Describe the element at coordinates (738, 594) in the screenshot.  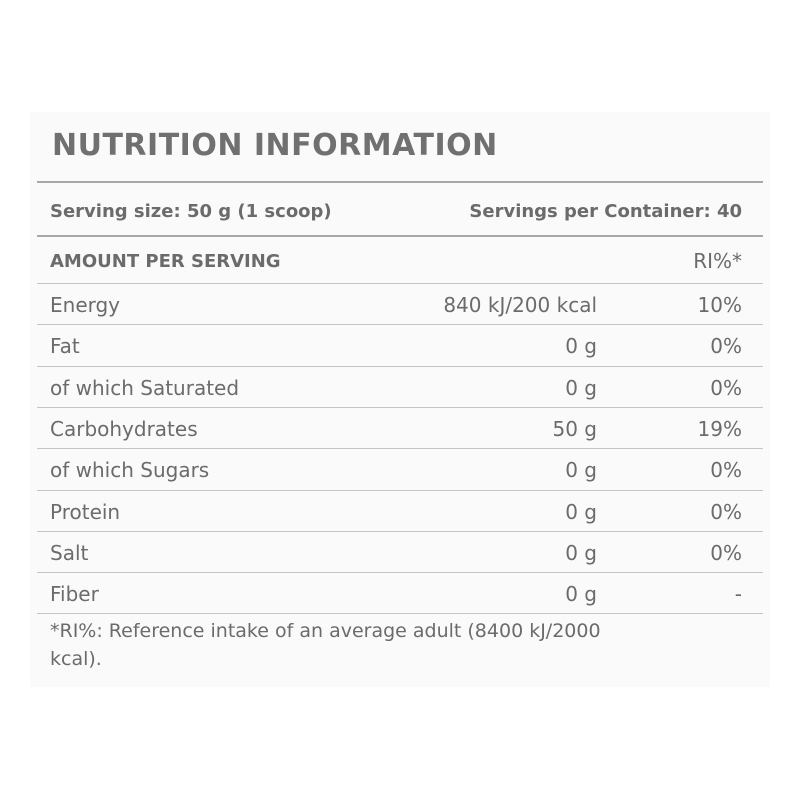
I see `cell: -` at that location.